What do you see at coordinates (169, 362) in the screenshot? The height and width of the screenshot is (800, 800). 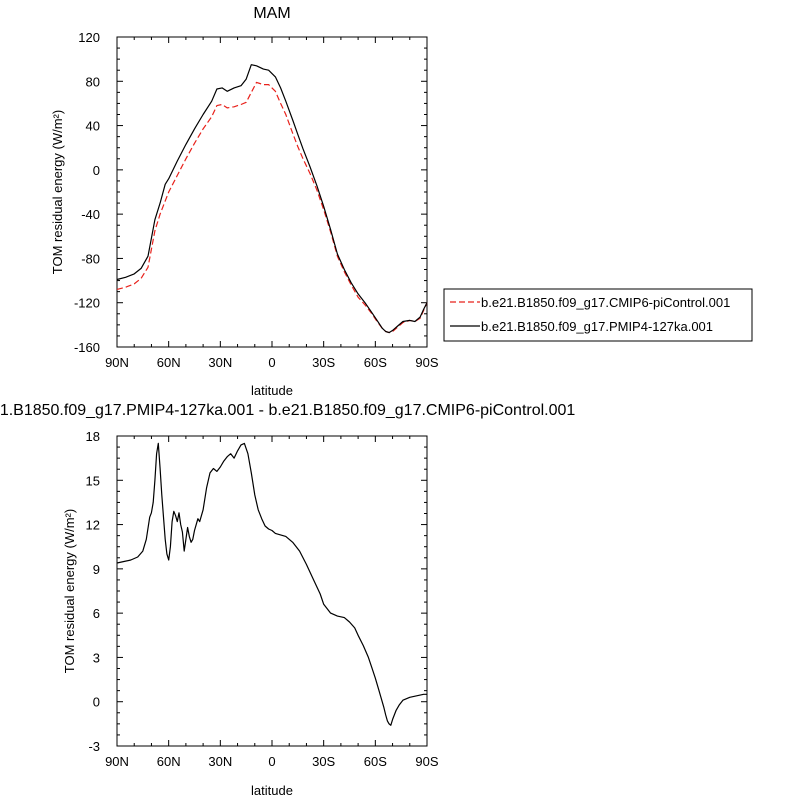 I see `top-chart-x-tick-label: 60N` at bounding box center [169, 362].